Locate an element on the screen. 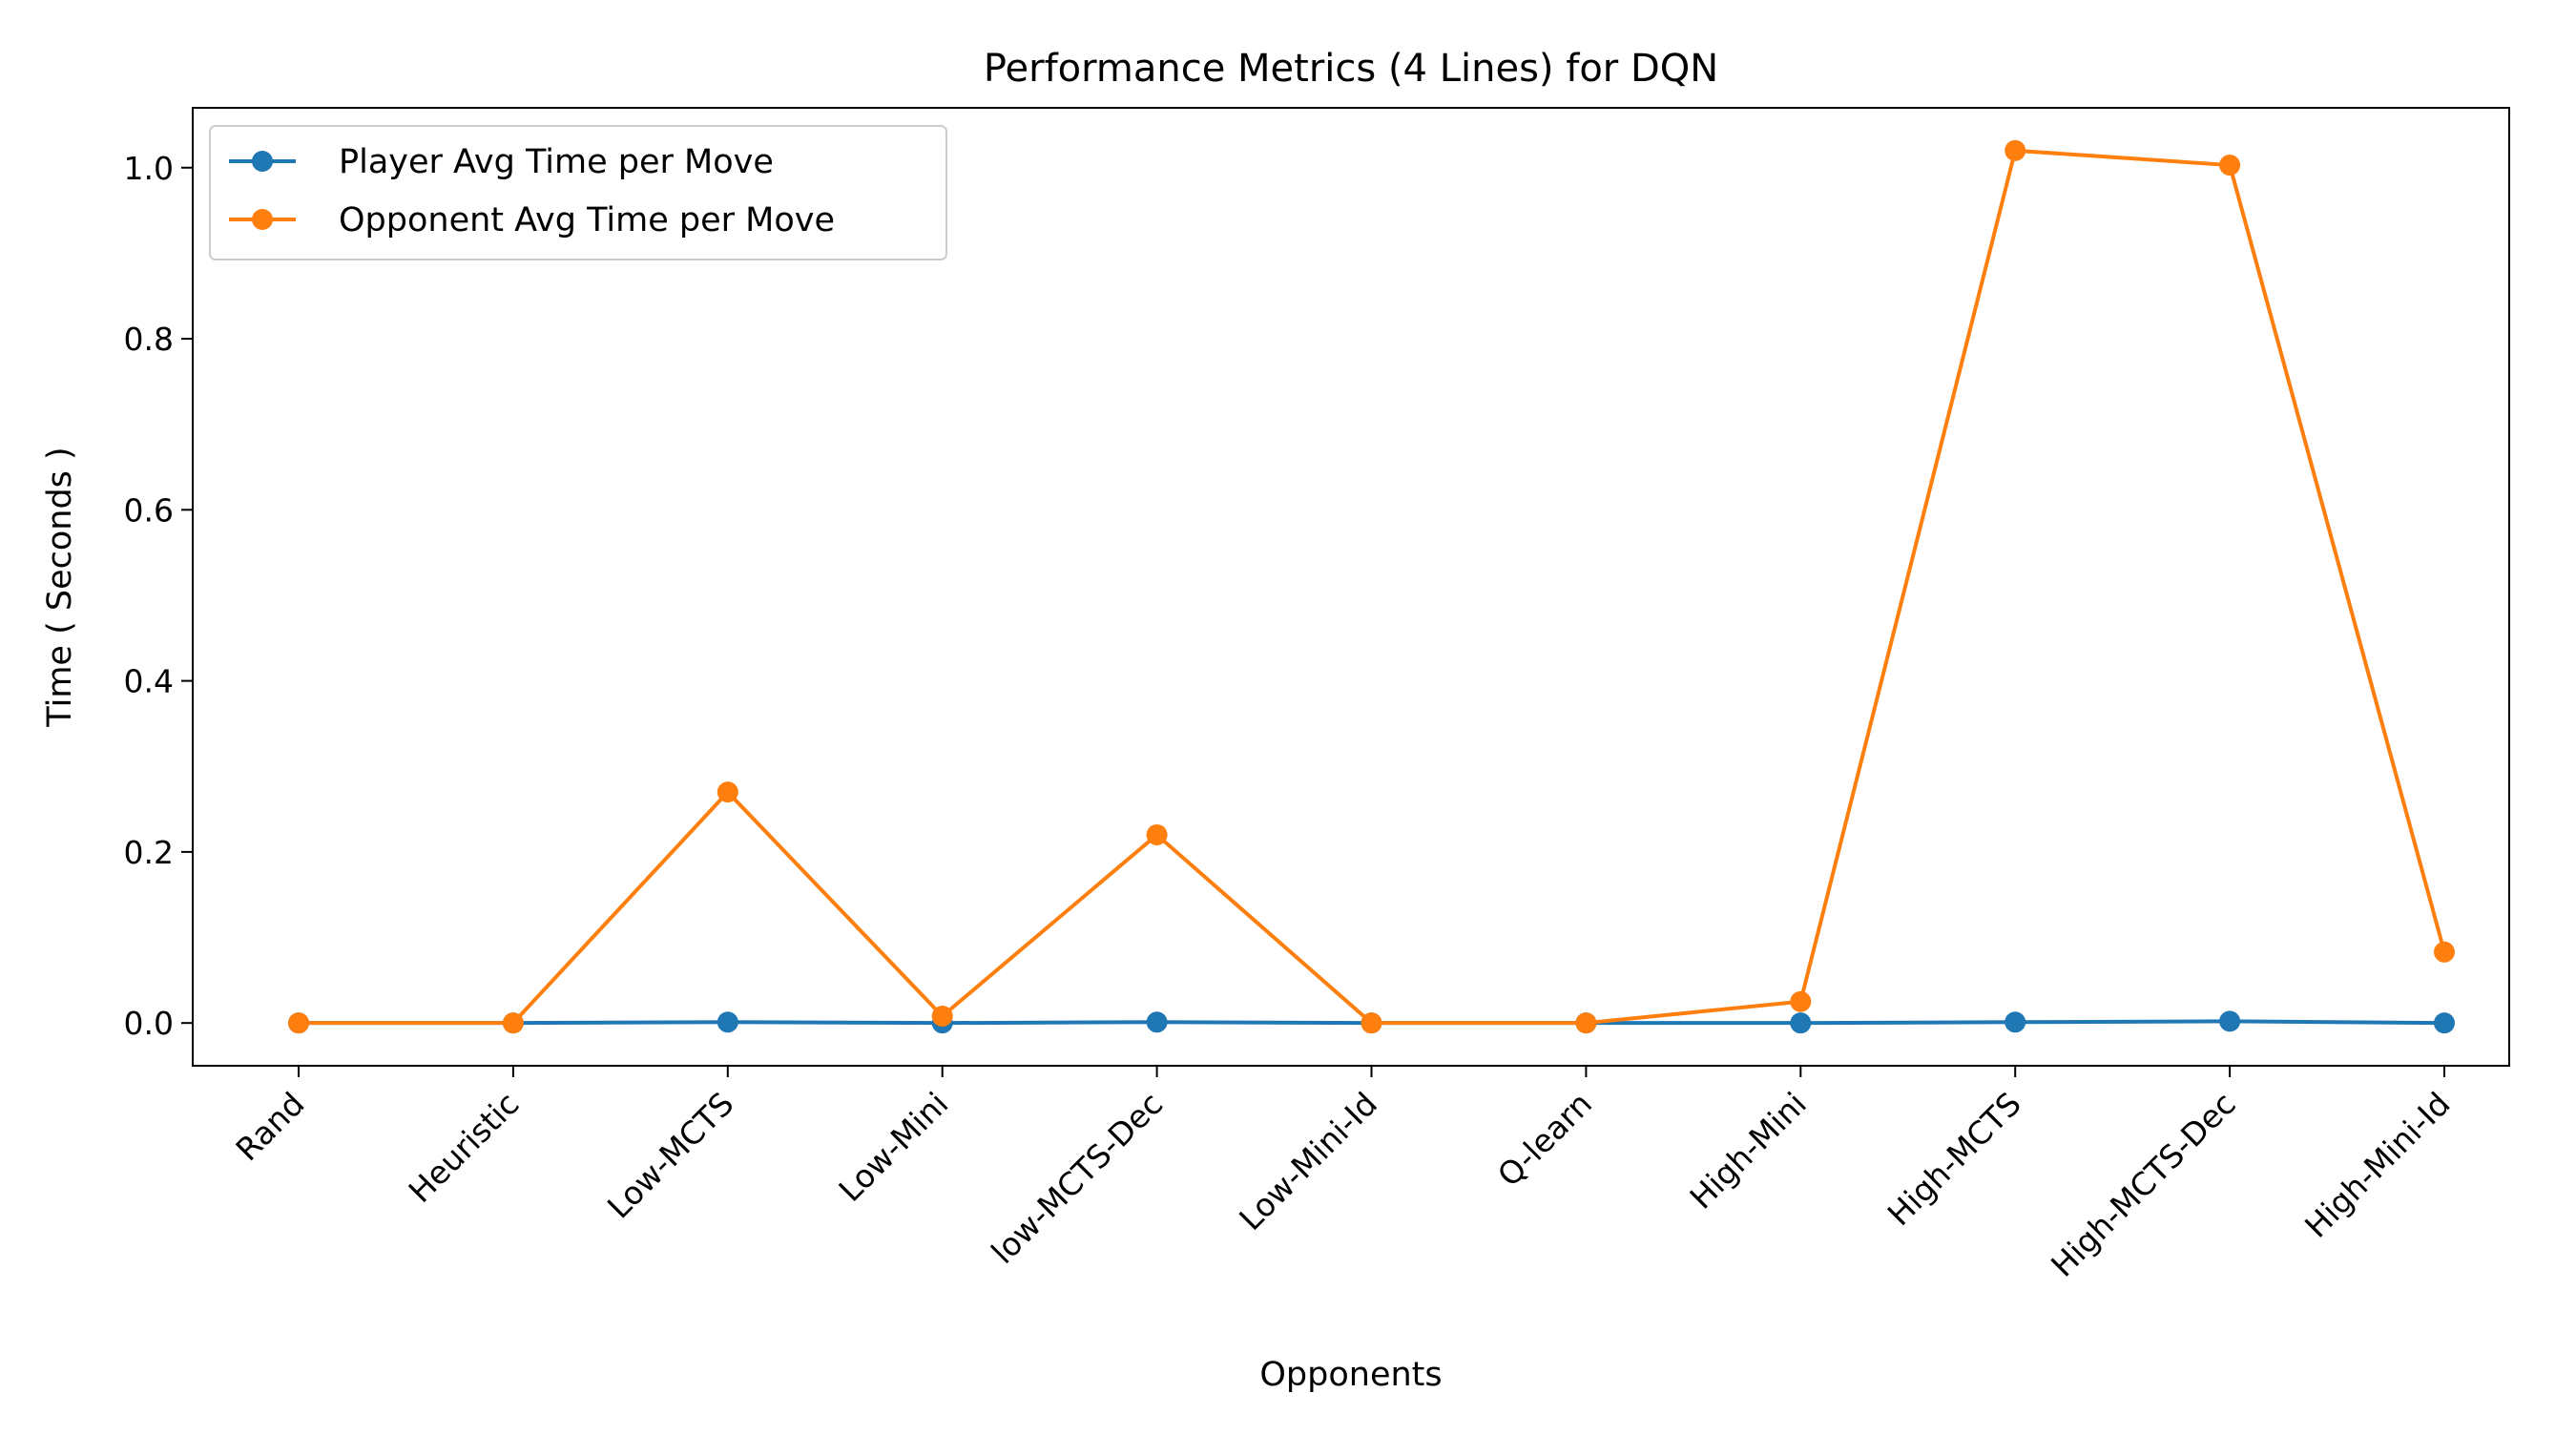  y-tick-label: 0.2 is located at coordinates (149, 852).